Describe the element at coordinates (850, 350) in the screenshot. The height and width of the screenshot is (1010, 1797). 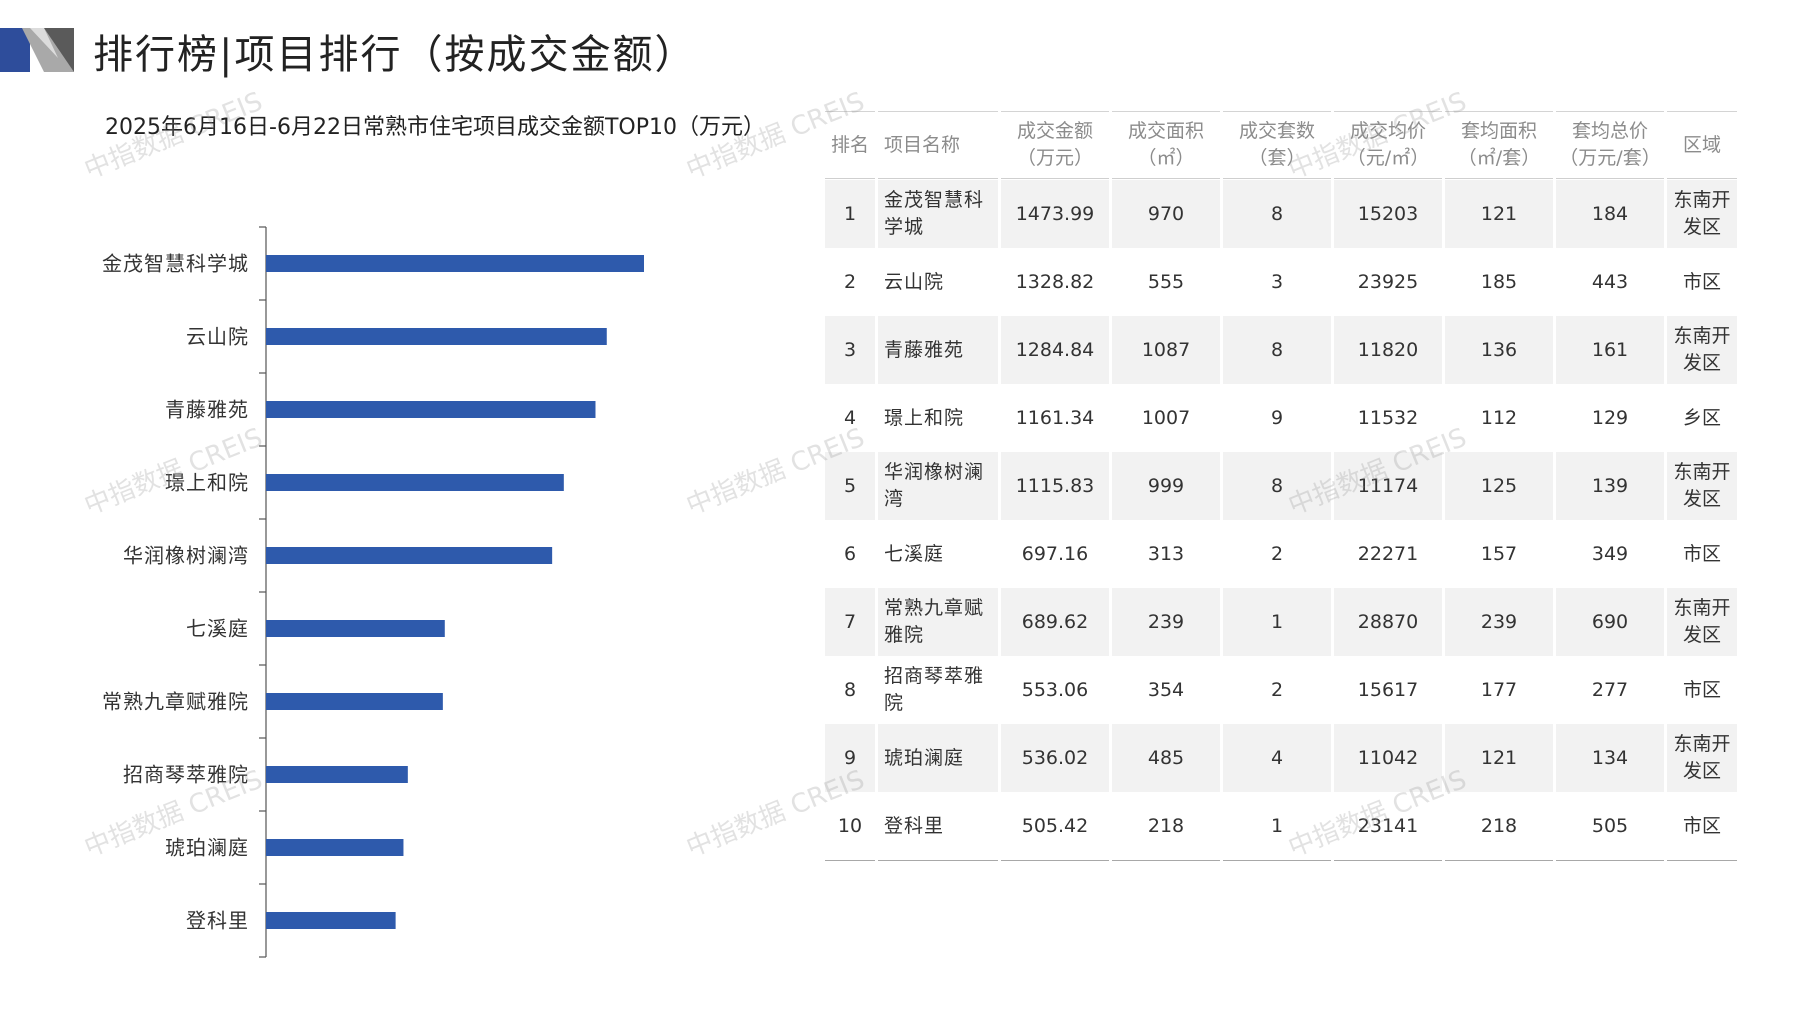
I see `cell-rank: 3` at that location.